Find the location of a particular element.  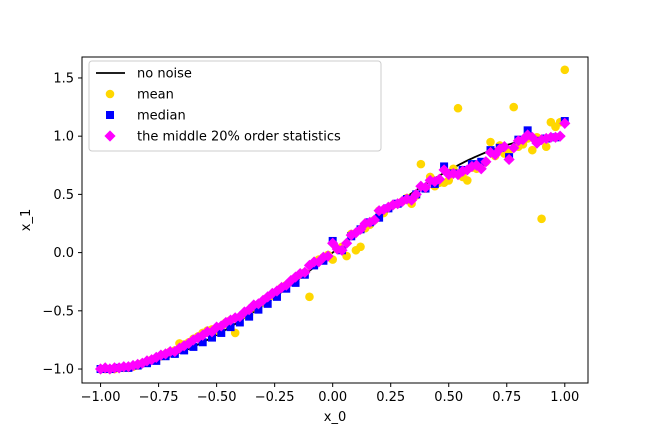

y-tick-label: 1.5 is located at coordinates (63, 78).